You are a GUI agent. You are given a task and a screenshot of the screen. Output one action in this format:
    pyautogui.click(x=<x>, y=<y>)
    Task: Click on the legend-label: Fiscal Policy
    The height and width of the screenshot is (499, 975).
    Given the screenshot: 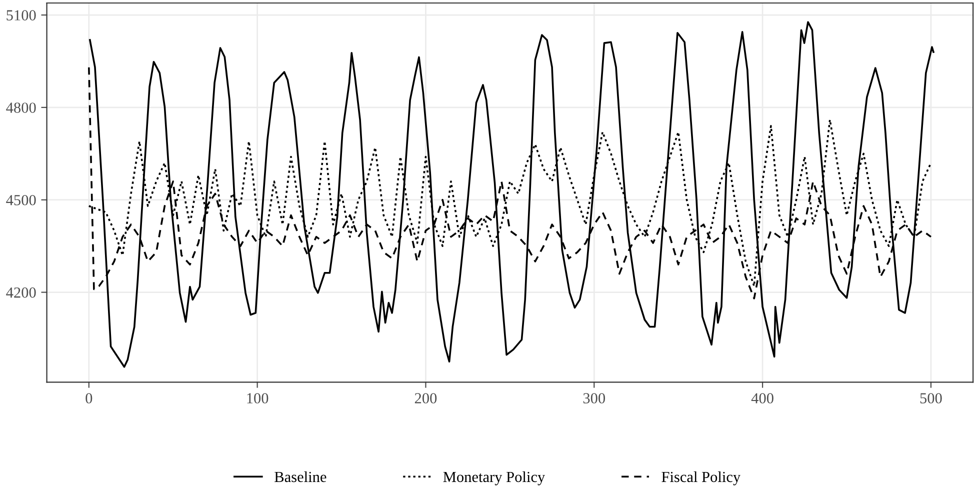 What is the action you would take?
    pyautogui.click(x=701, y=478)
    